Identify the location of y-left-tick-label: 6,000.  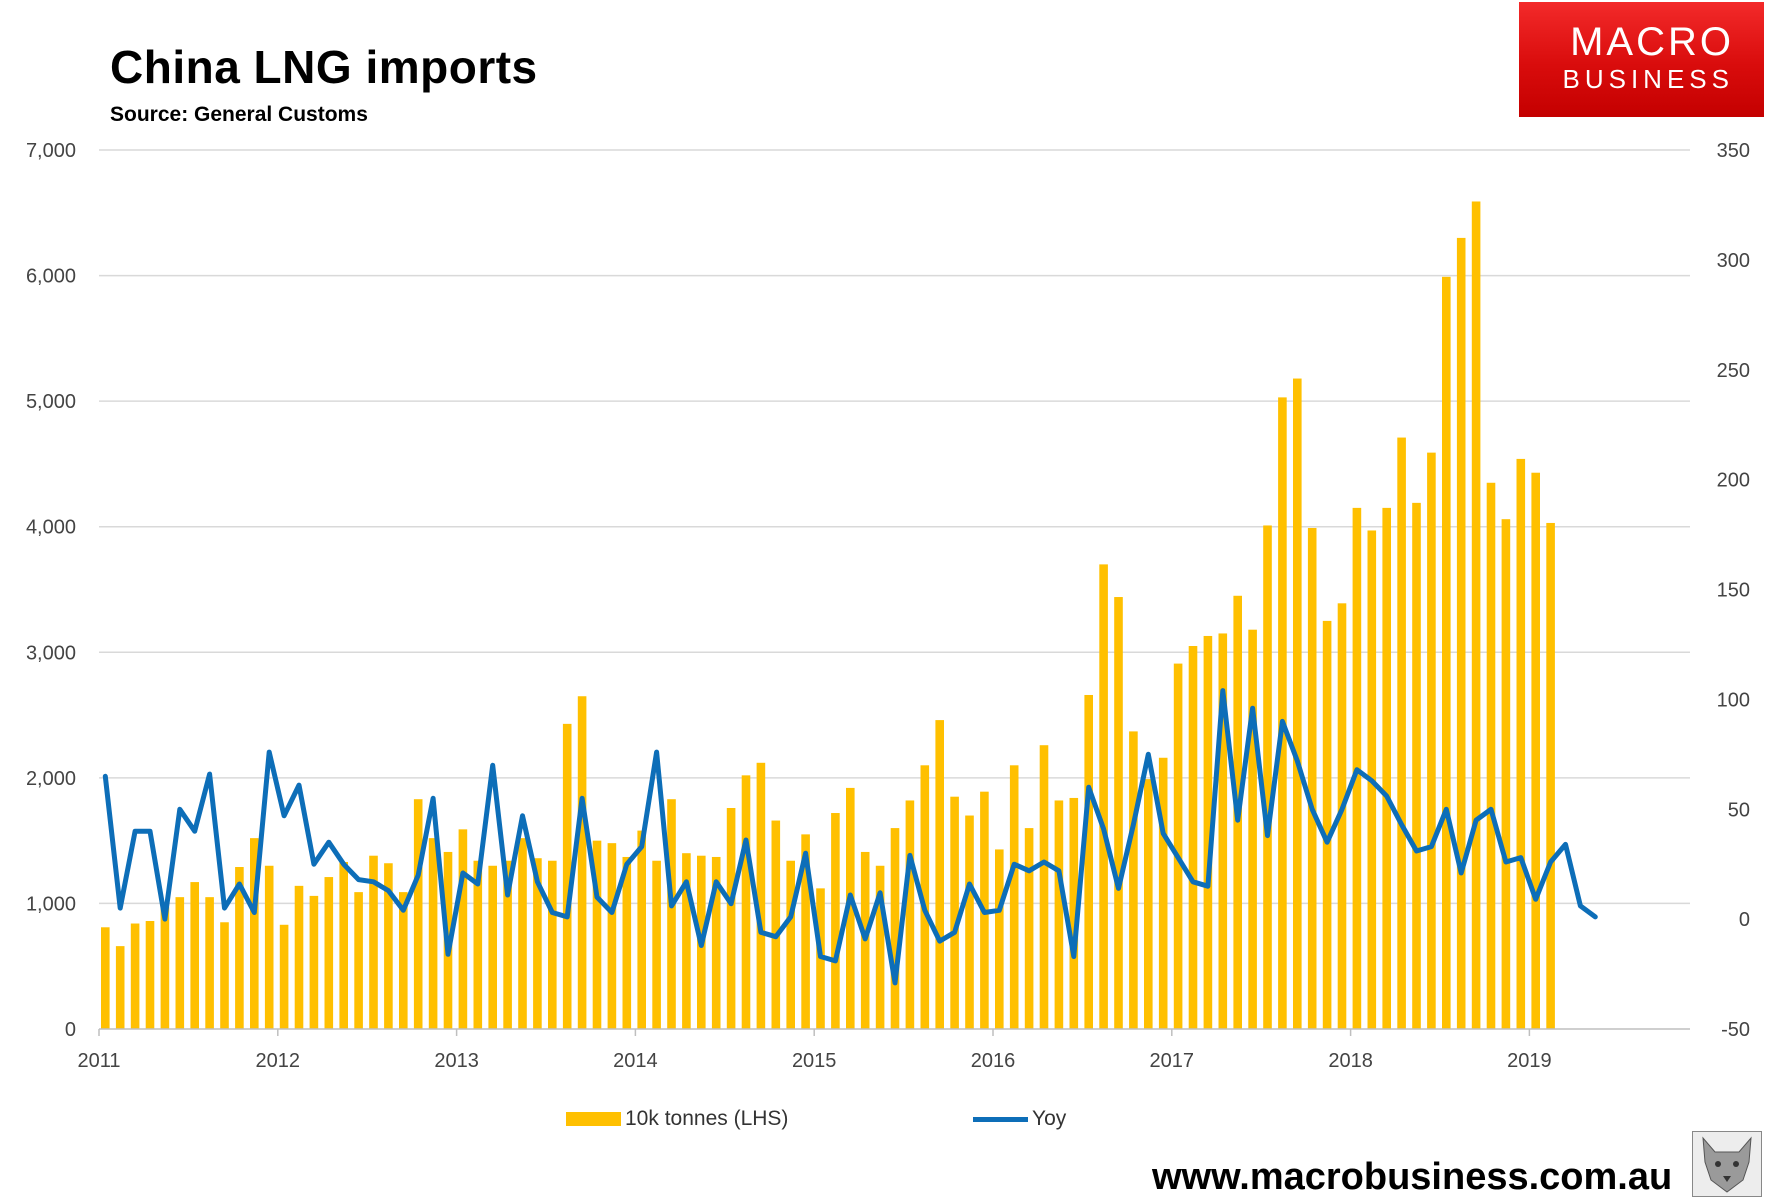
(51, 277).